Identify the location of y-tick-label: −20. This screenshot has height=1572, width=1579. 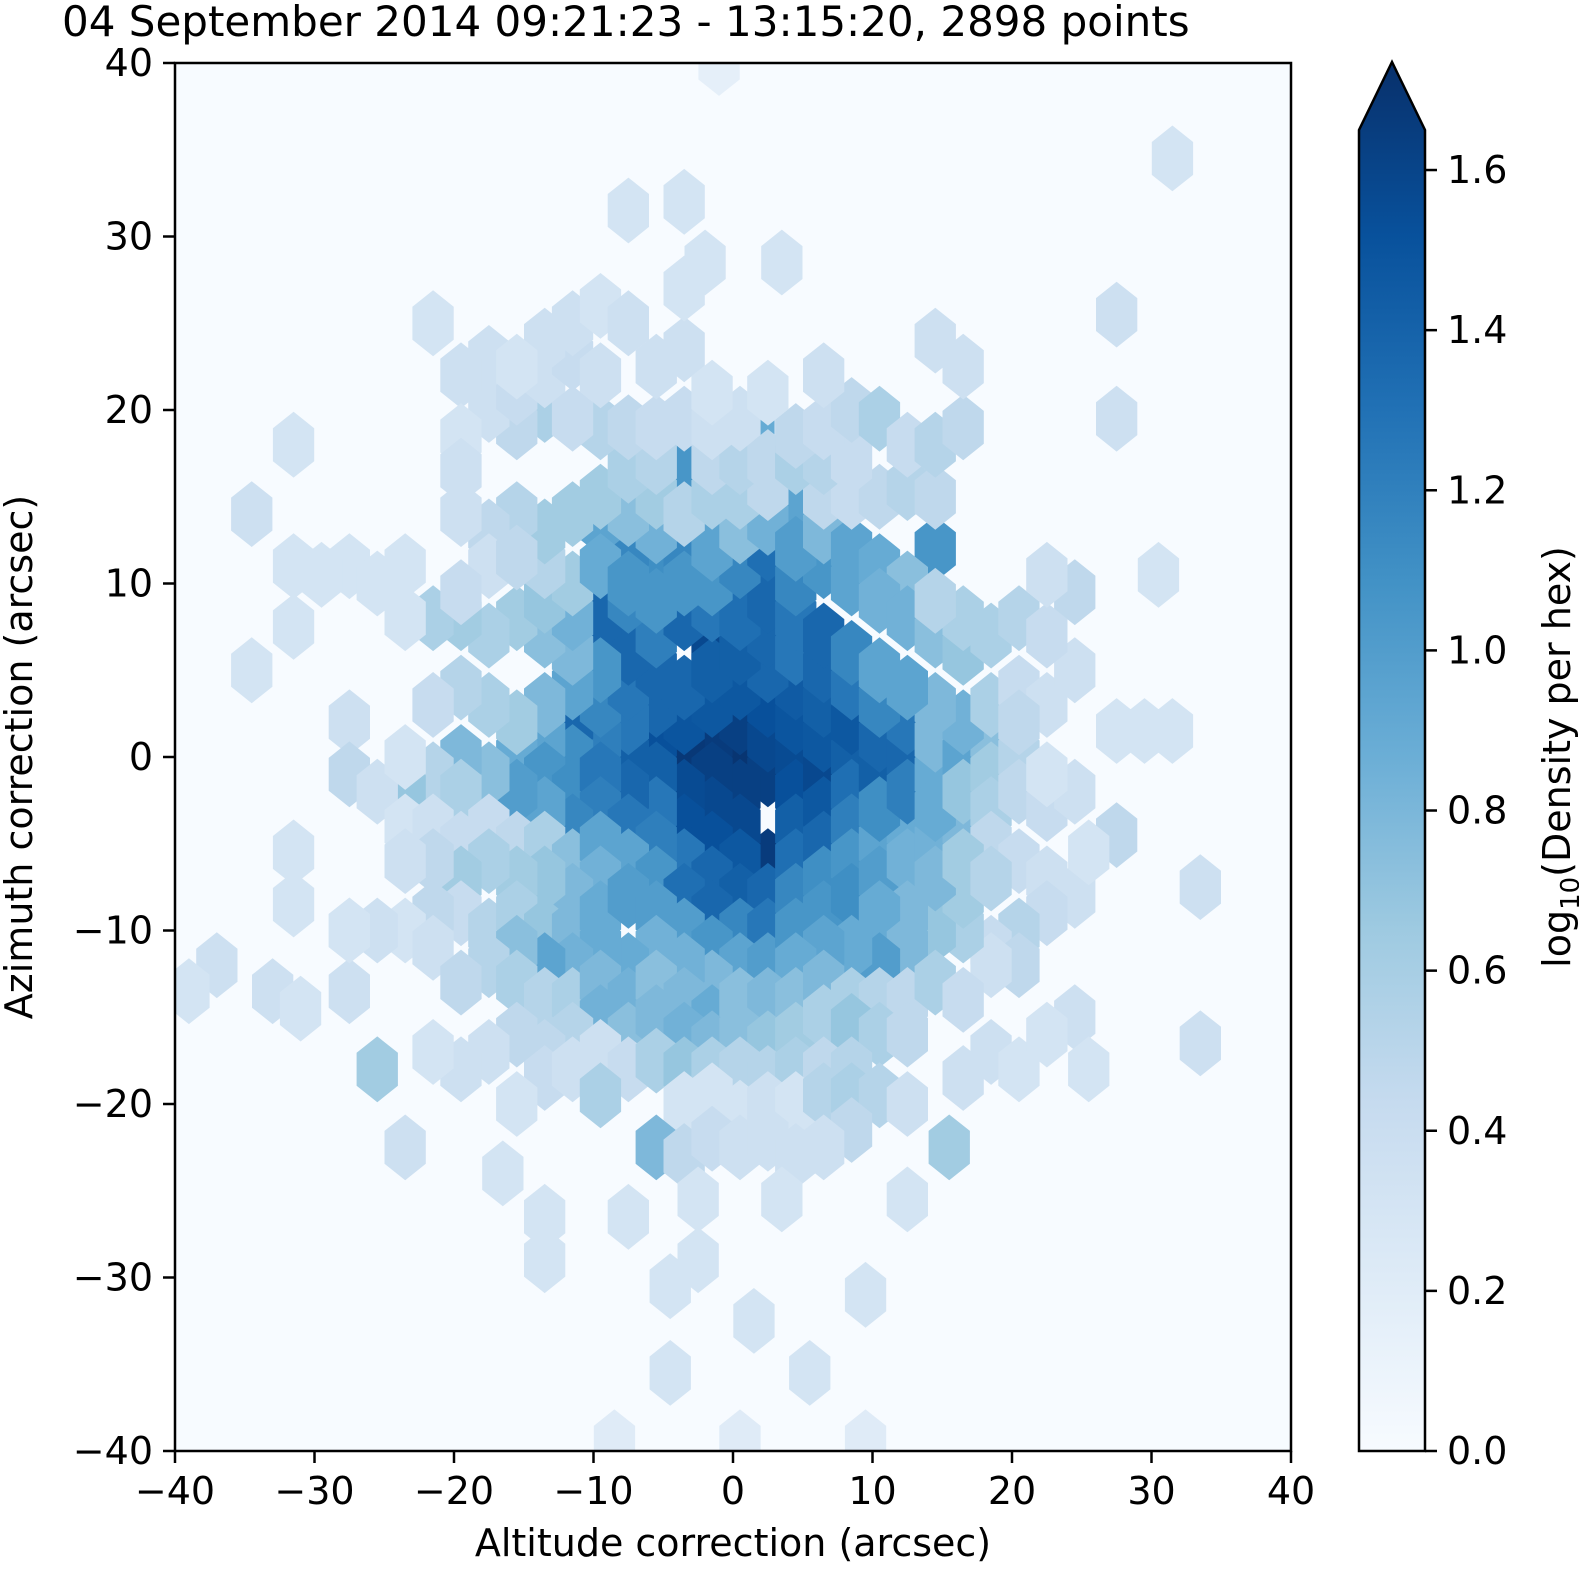
(113, 1104).